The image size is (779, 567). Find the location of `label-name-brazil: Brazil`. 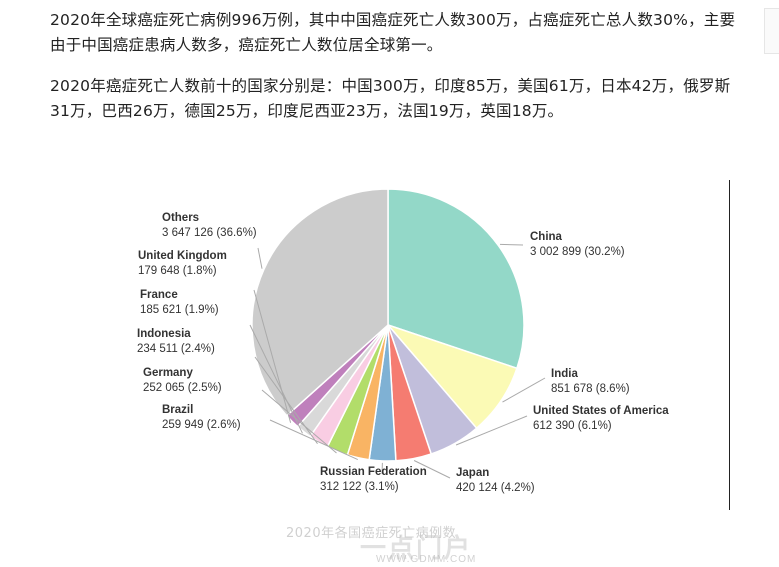

label-name-brazil: Brazil is located at coordinates (177, 410).